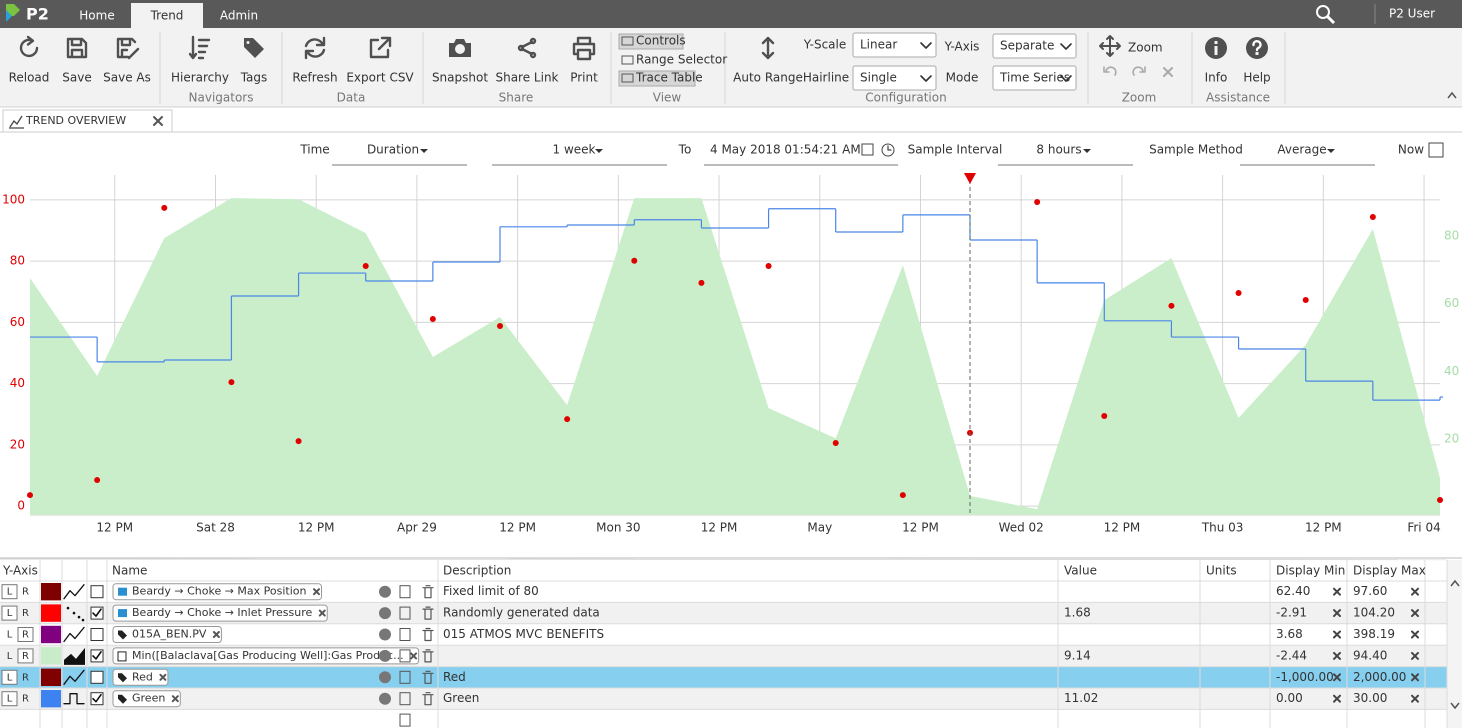 The width and height of the screenshot is (1462, 728). What do you see at coordinates (970, 178) in the screenshot?
I see `hairline-marker` at bounding box center [970, 178].